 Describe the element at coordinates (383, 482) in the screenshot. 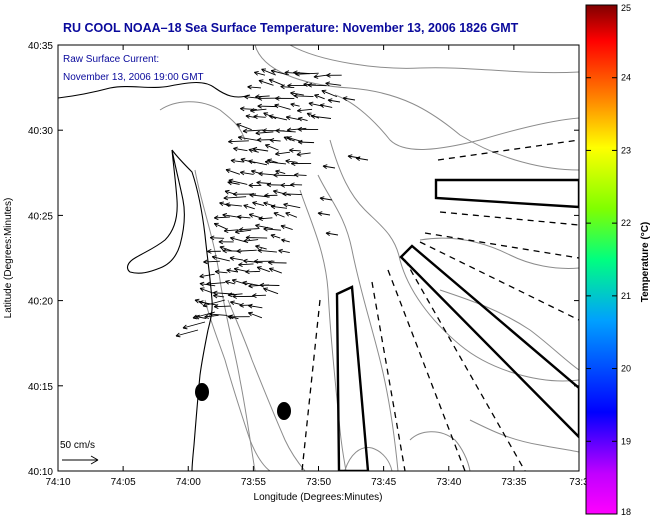

I see `x-tick-label: 73:45` at that location.